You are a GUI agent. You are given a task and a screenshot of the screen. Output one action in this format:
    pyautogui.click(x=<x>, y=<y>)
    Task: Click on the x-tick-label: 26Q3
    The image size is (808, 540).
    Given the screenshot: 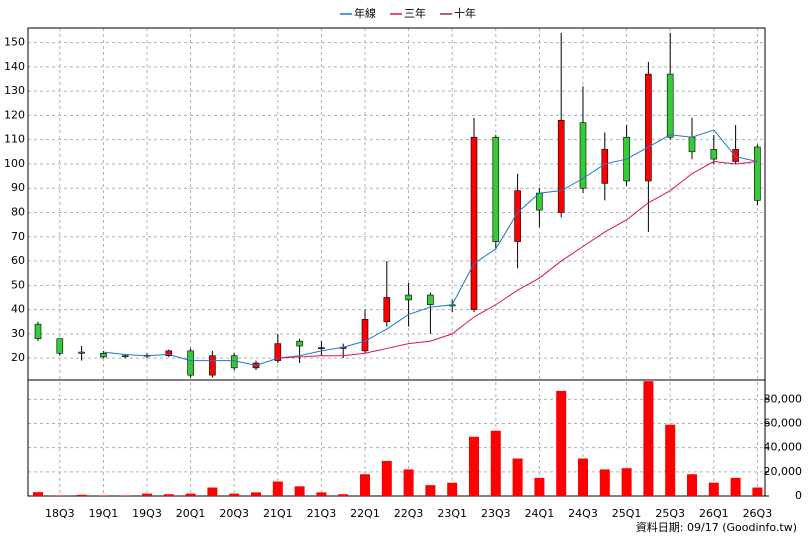 What is the action you would take?
    pyautogui.click(x=758, y=513)
    